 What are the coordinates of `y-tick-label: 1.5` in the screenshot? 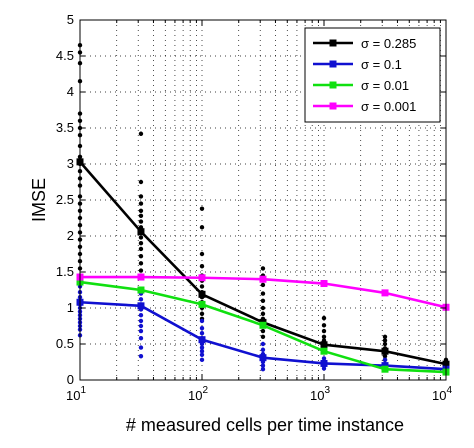 It's located at (65, 271).